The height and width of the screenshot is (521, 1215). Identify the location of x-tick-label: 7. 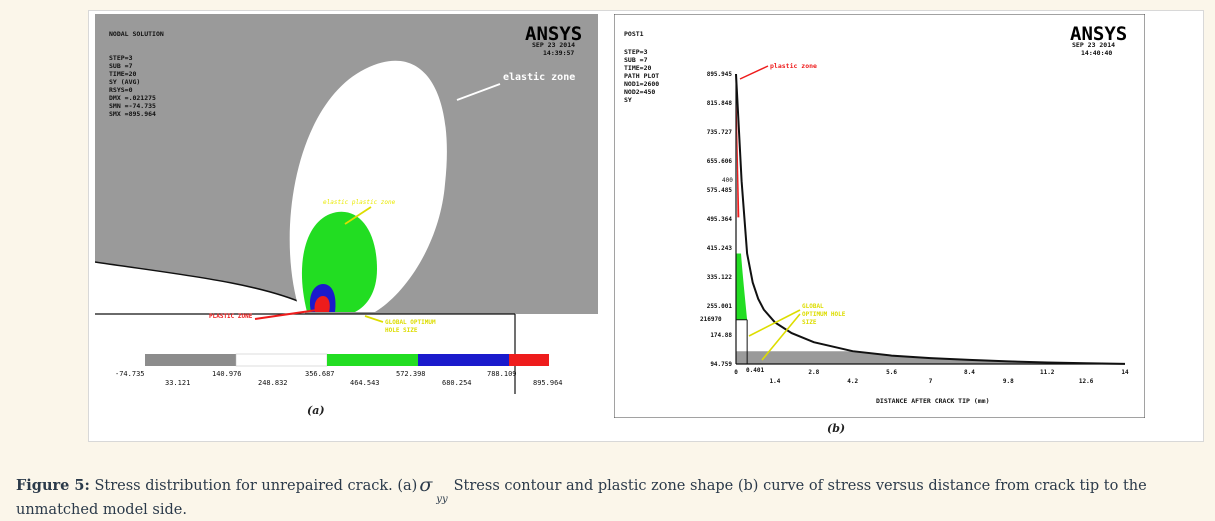
(931, 381).